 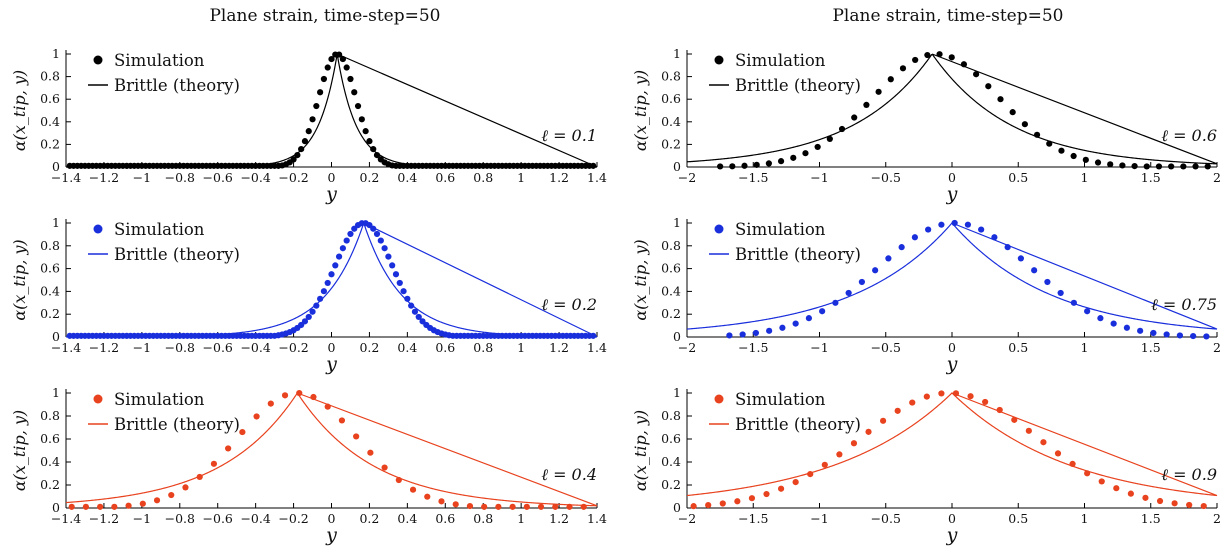 What do you see at coordinates (331, 280) in the screenshot?
I see `theory-curve` at bounding box center [331, 280].